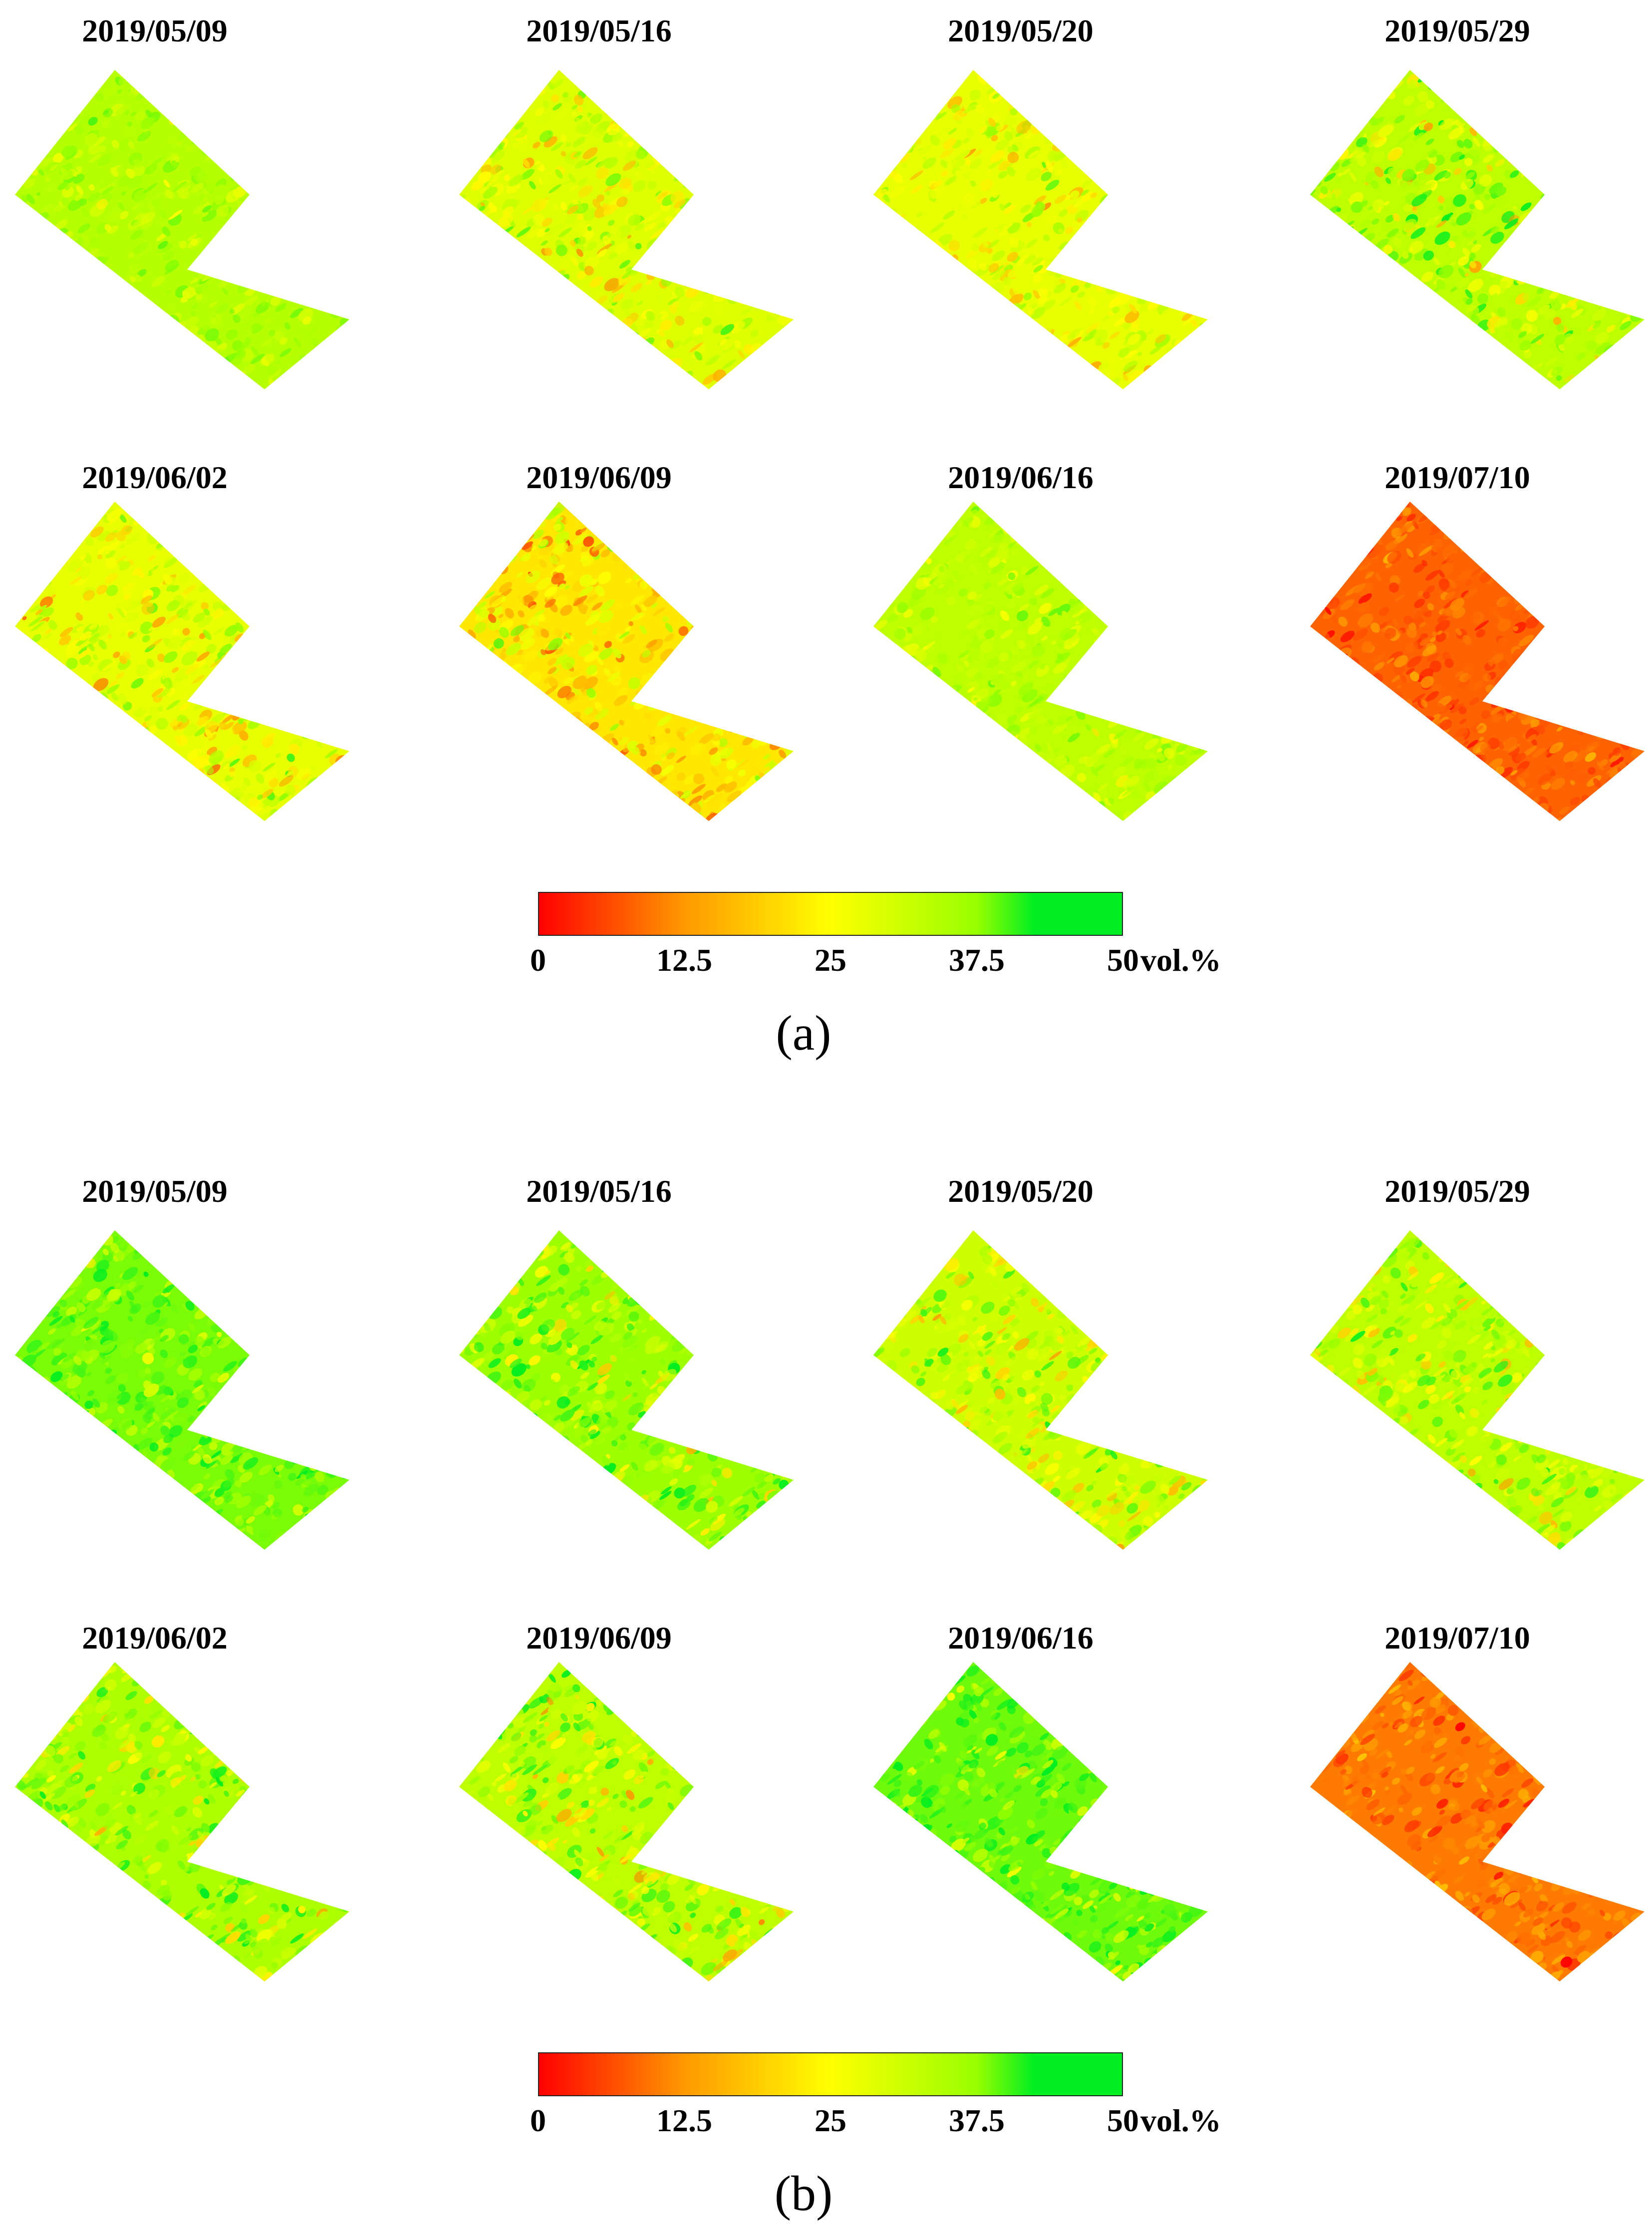 This screenshot has height=2238, width=1652. Describe the element at coordinates (803, 2194) in the screenshot. I see `panel-label: (b)` at that location.